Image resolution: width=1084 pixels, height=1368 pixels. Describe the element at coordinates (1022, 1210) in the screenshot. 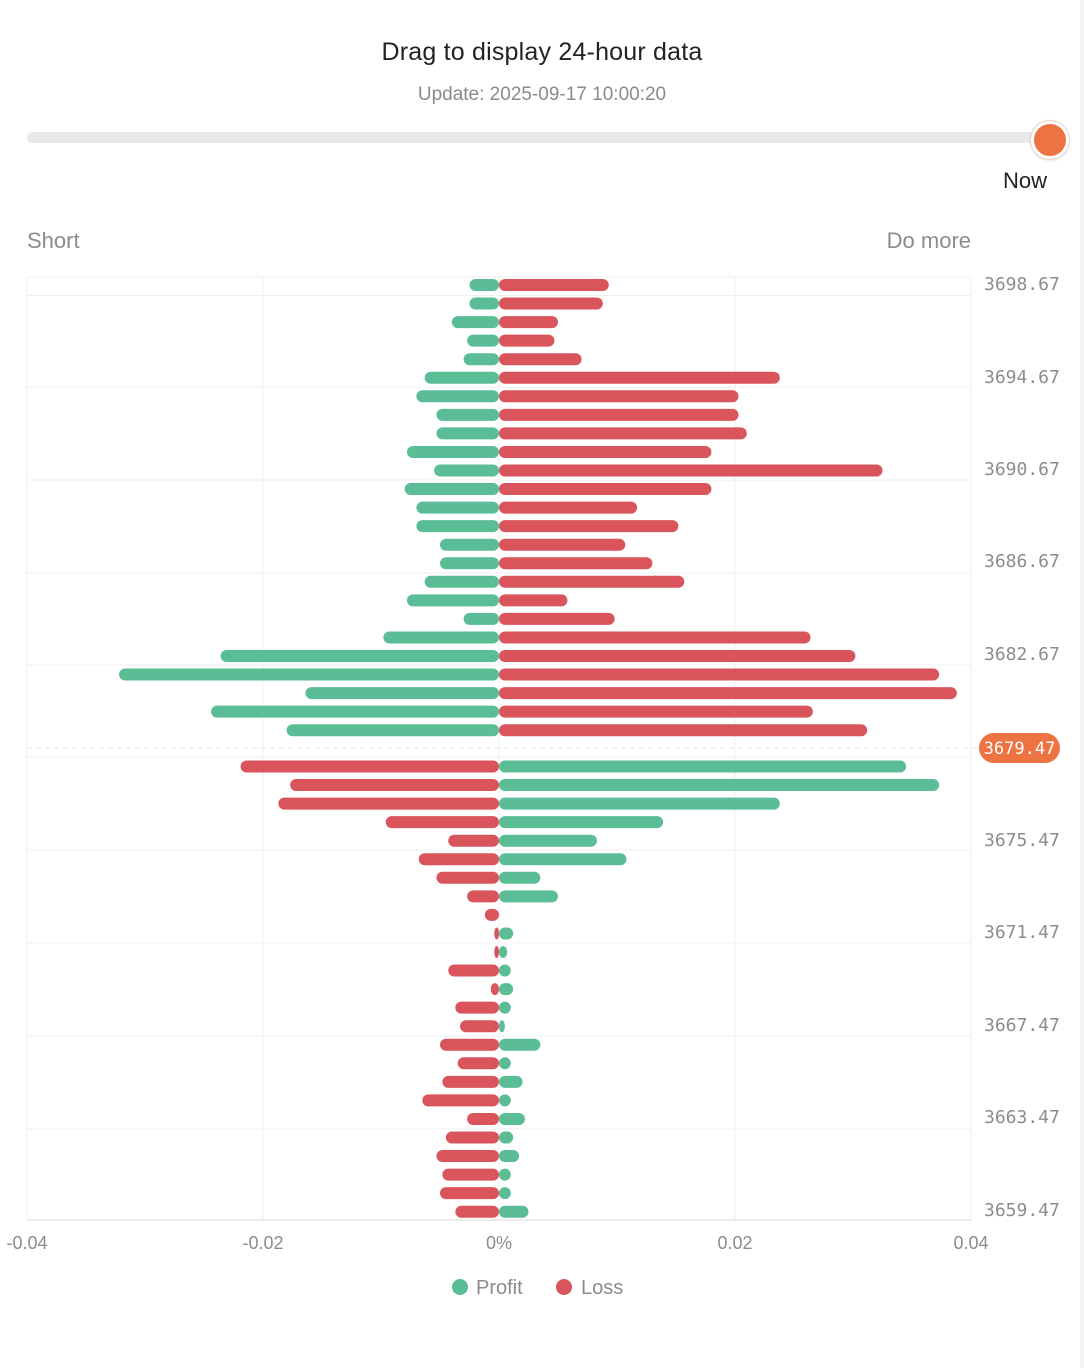

I see `y-tick-label-9: 3659.47` at that location.